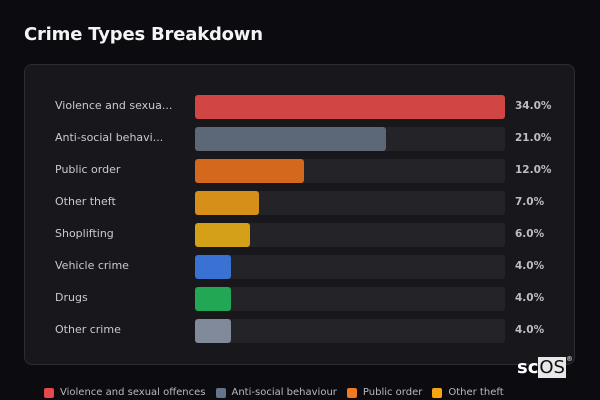 This screenshot has height=400, width=600. I want to click on bar-label: Public order, so click(88, 169).